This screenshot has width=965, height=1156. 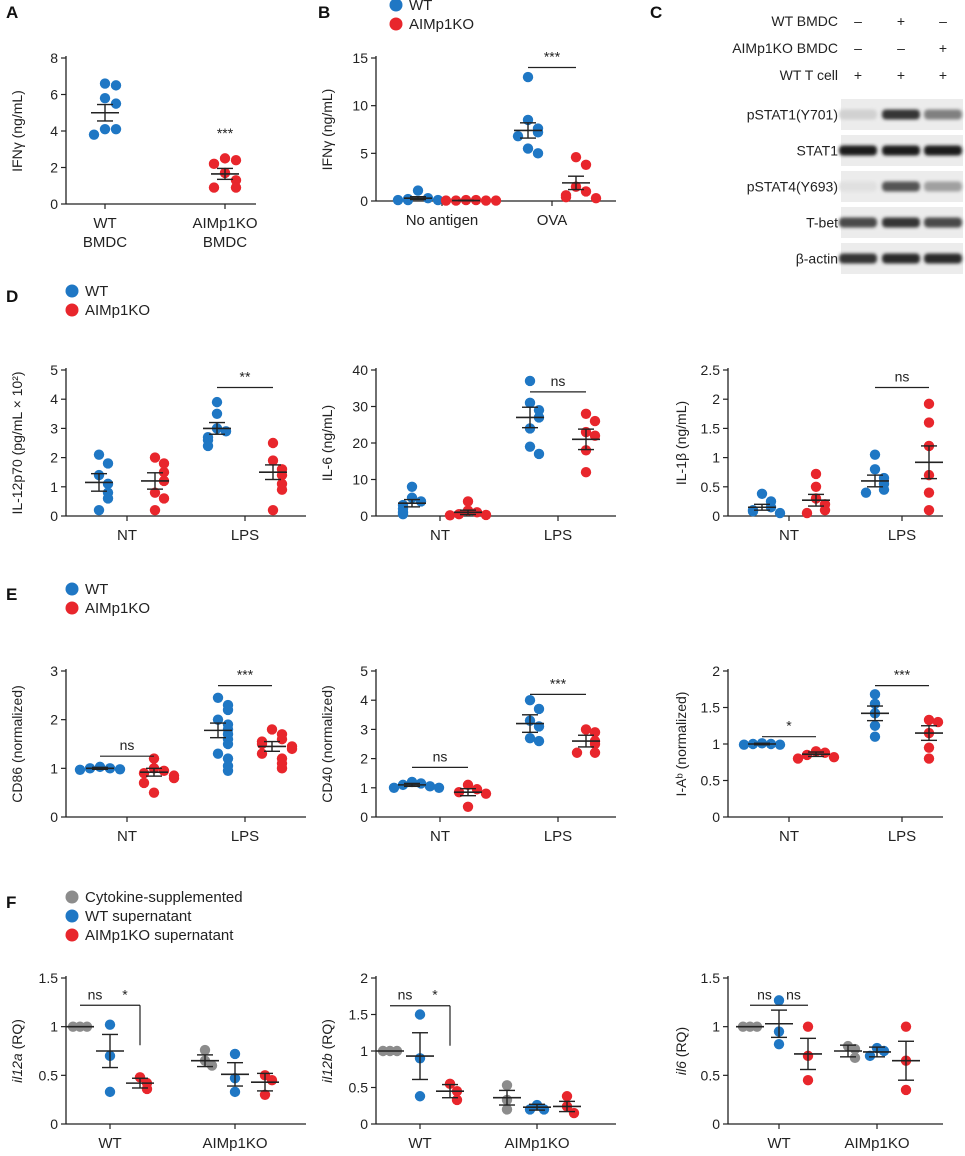 I want to click on wb-condition-mark: +, so click(x=943, y=75).